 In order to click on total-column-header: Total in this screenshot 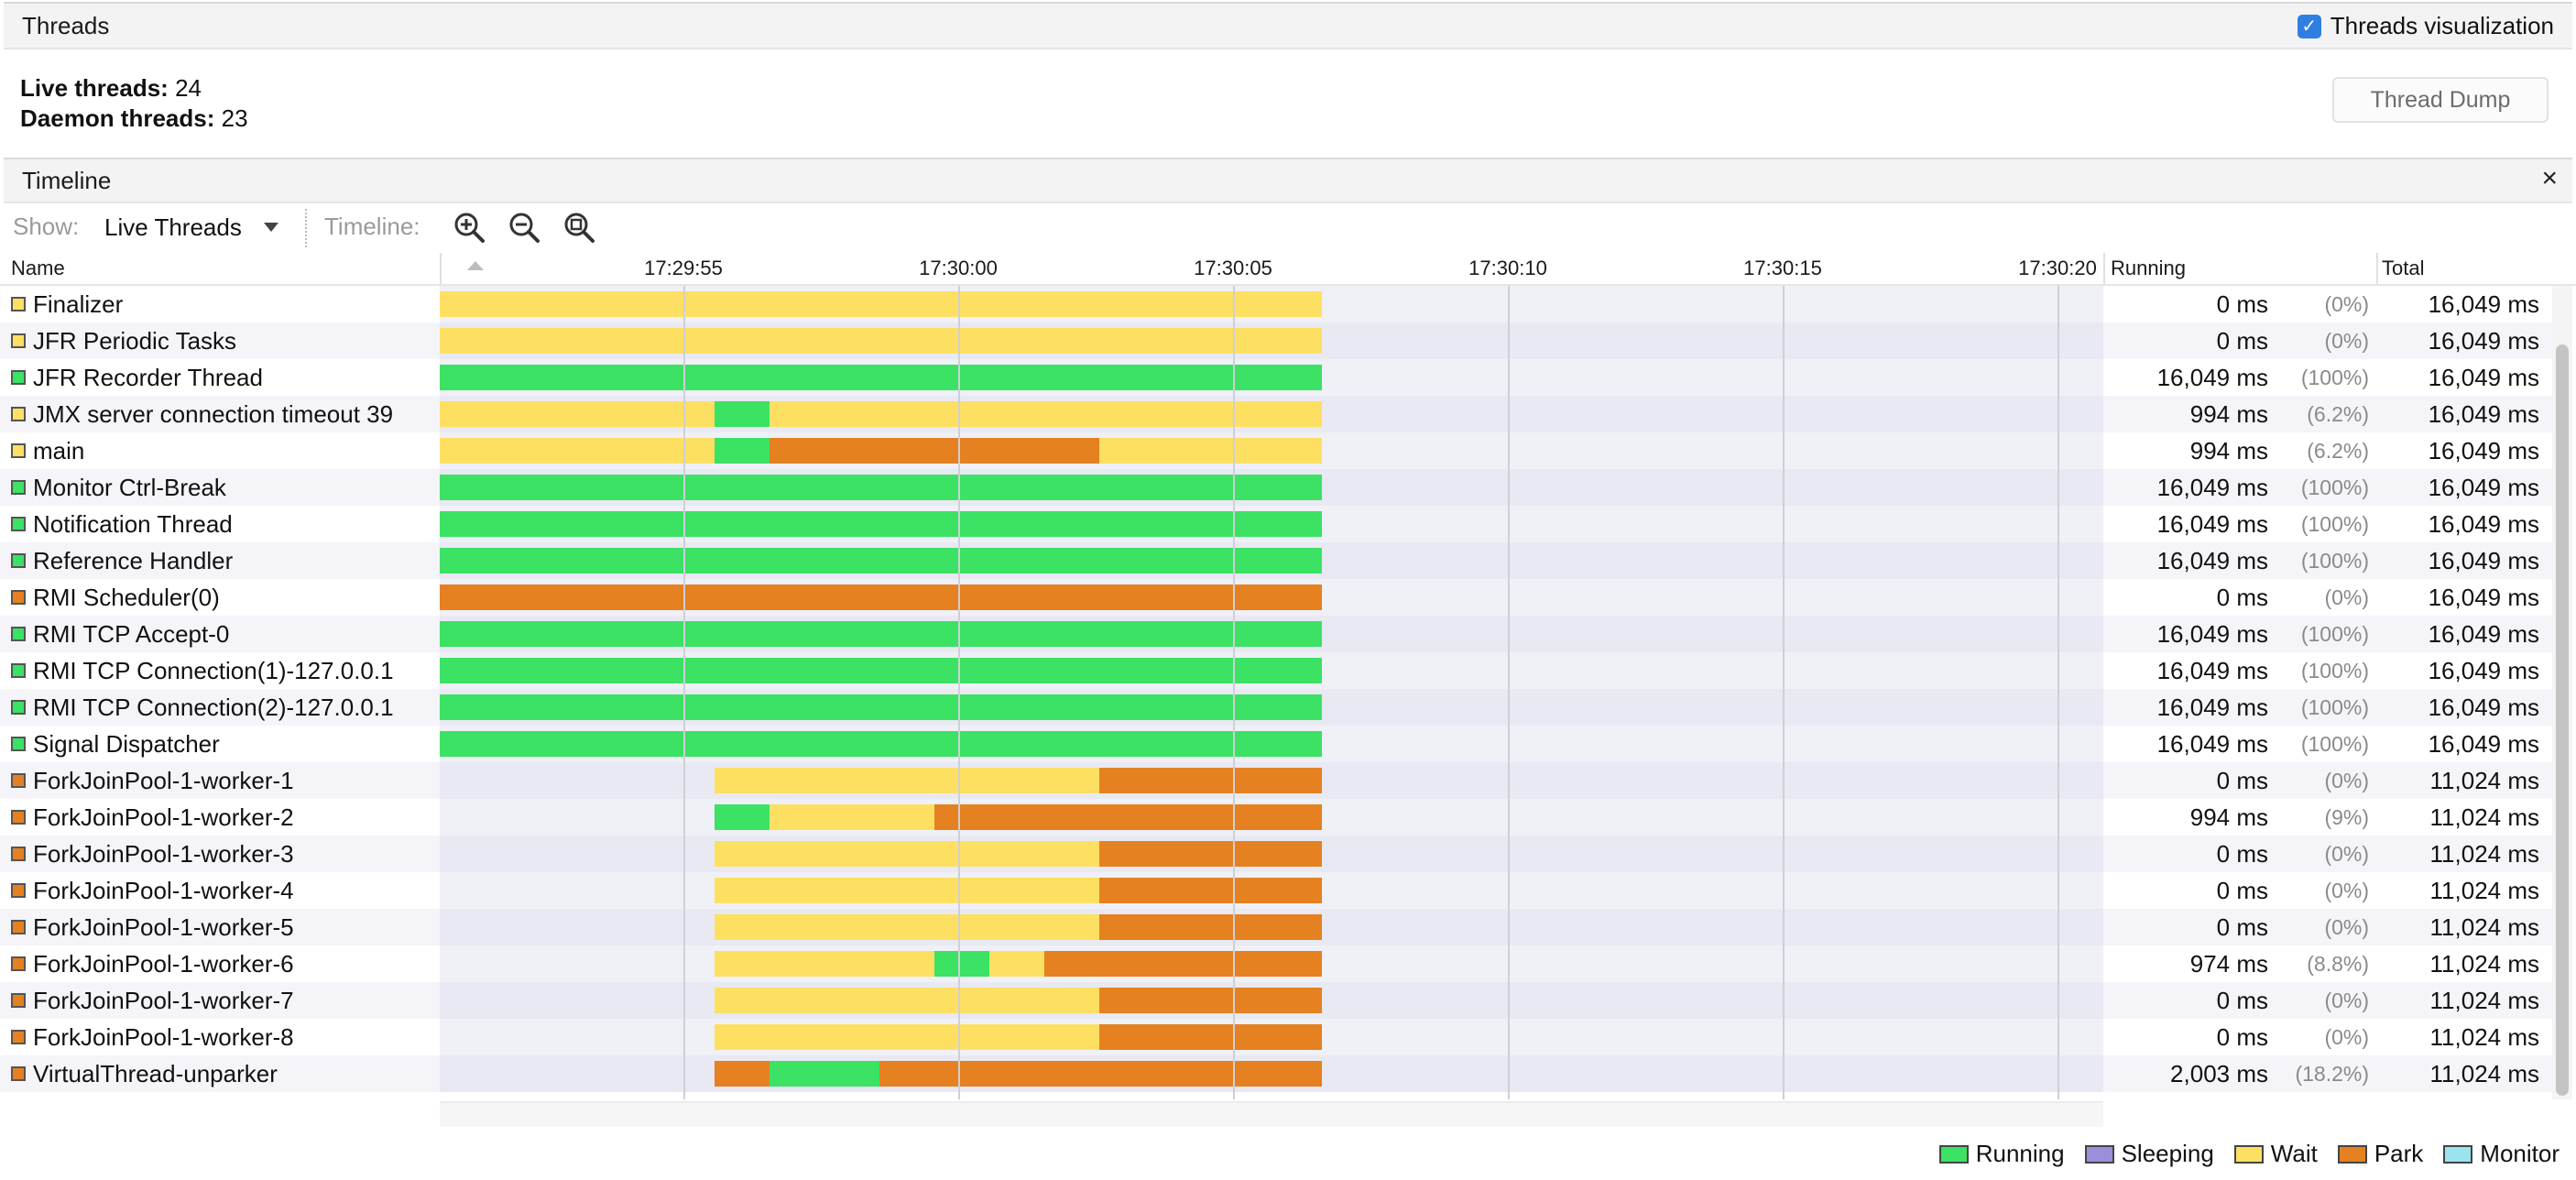, I will do `click(2404, 268)`.